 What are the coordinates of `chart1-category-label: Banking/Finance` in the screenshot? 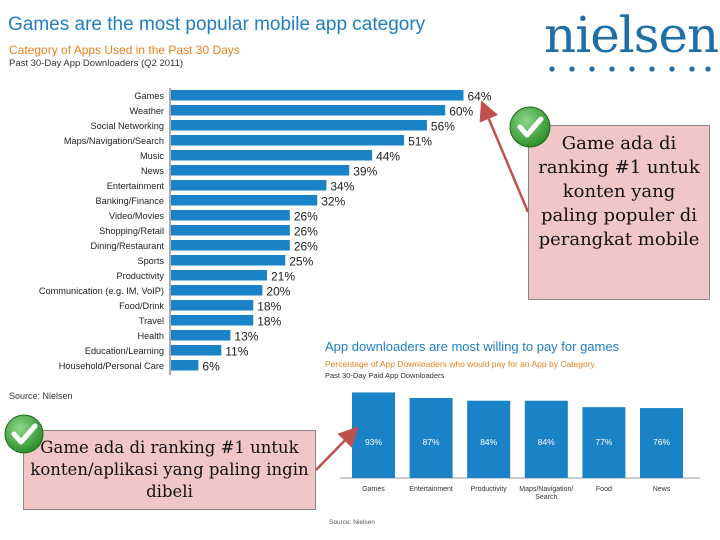 It's located at (130, 201).